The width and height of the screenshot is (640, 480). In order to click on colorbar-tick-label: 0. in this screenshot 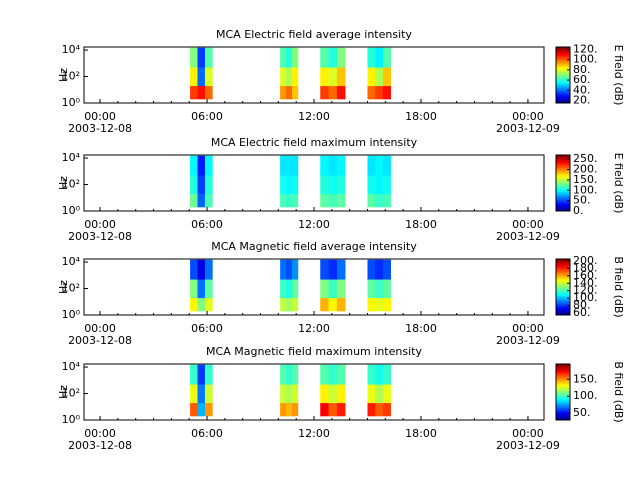, I will do `click(578, 210)`.